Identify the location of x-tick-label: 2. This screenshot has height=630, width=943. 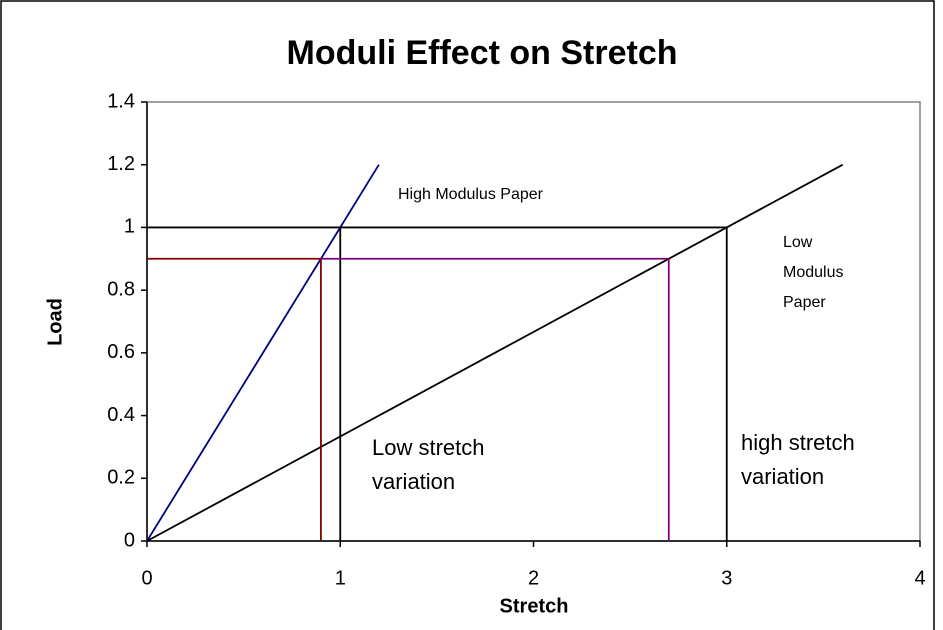
(533, 578).